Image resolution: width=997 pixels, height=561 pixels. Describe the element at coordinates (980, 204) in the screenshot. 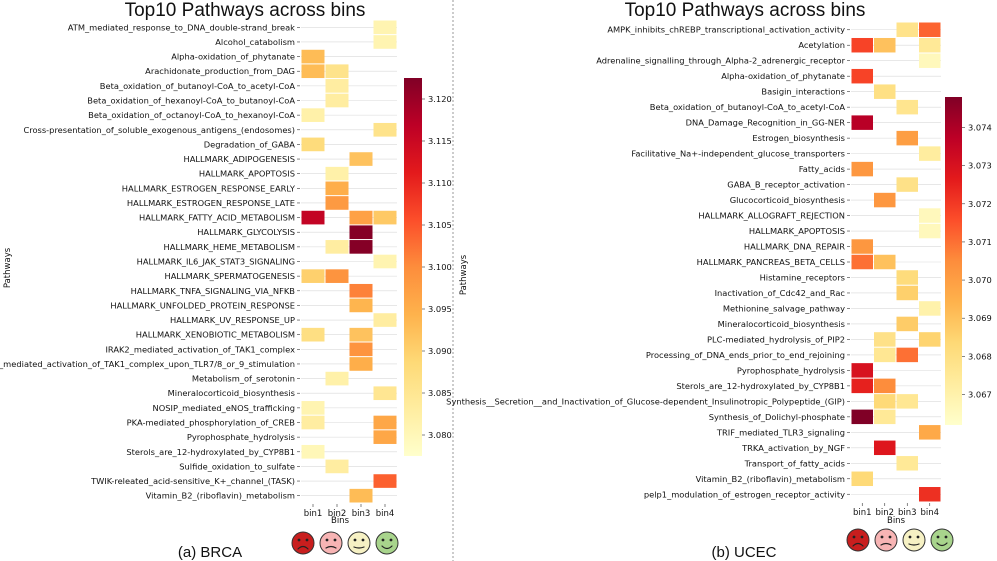

I see `colorbar-tick-label: 3.072` at that location.